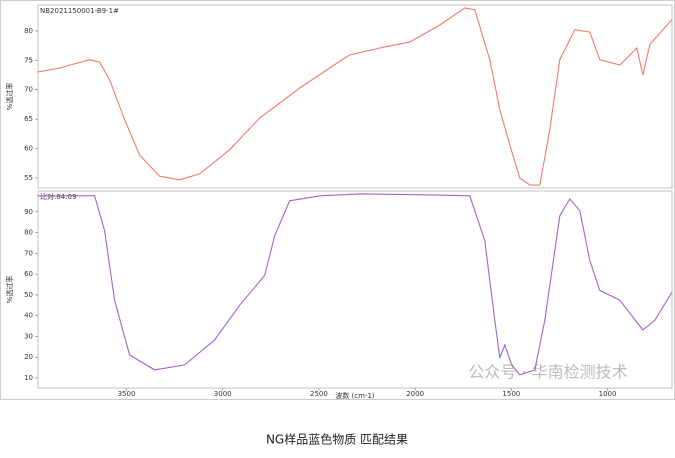  What do you see at coordinates (127, 394) in the screenshot?
I see `x-tick-label: 3500` at bounding box center [127, 394].